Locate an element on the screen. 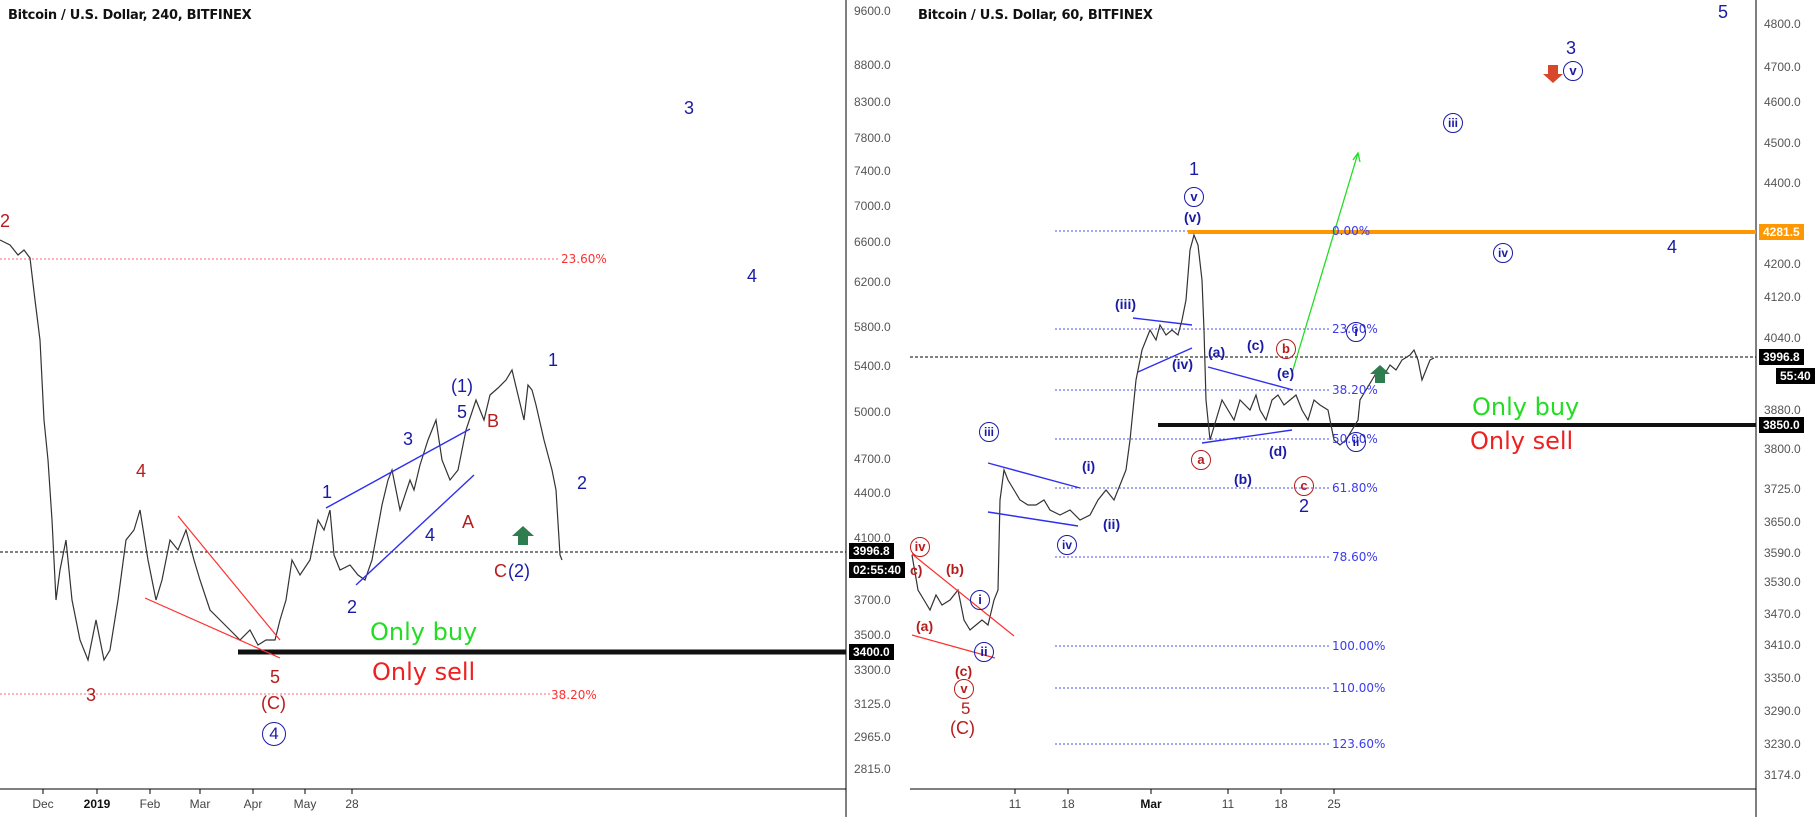 The image size is (1817, 817). fib-label: 23.60% is located at coordinates (584, 259).